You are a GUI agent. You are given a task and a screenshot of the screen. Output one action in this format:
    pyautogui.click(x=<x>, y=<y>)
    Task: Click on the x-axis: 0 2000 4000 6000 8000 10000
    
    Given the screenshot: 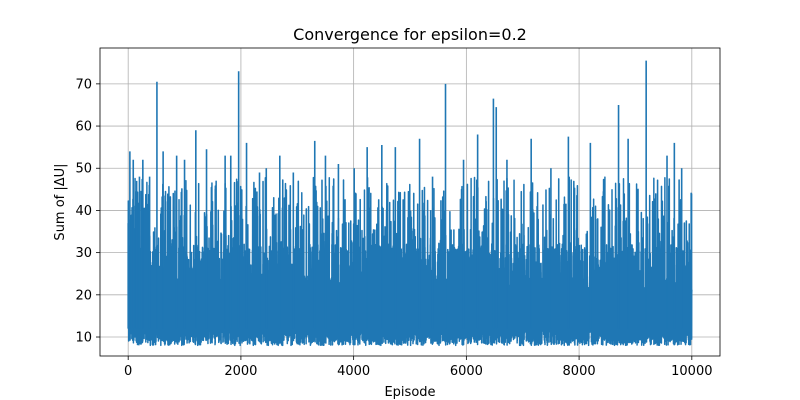 What is the action you would take?
    pyautogui.click(x=418, y=367)
    